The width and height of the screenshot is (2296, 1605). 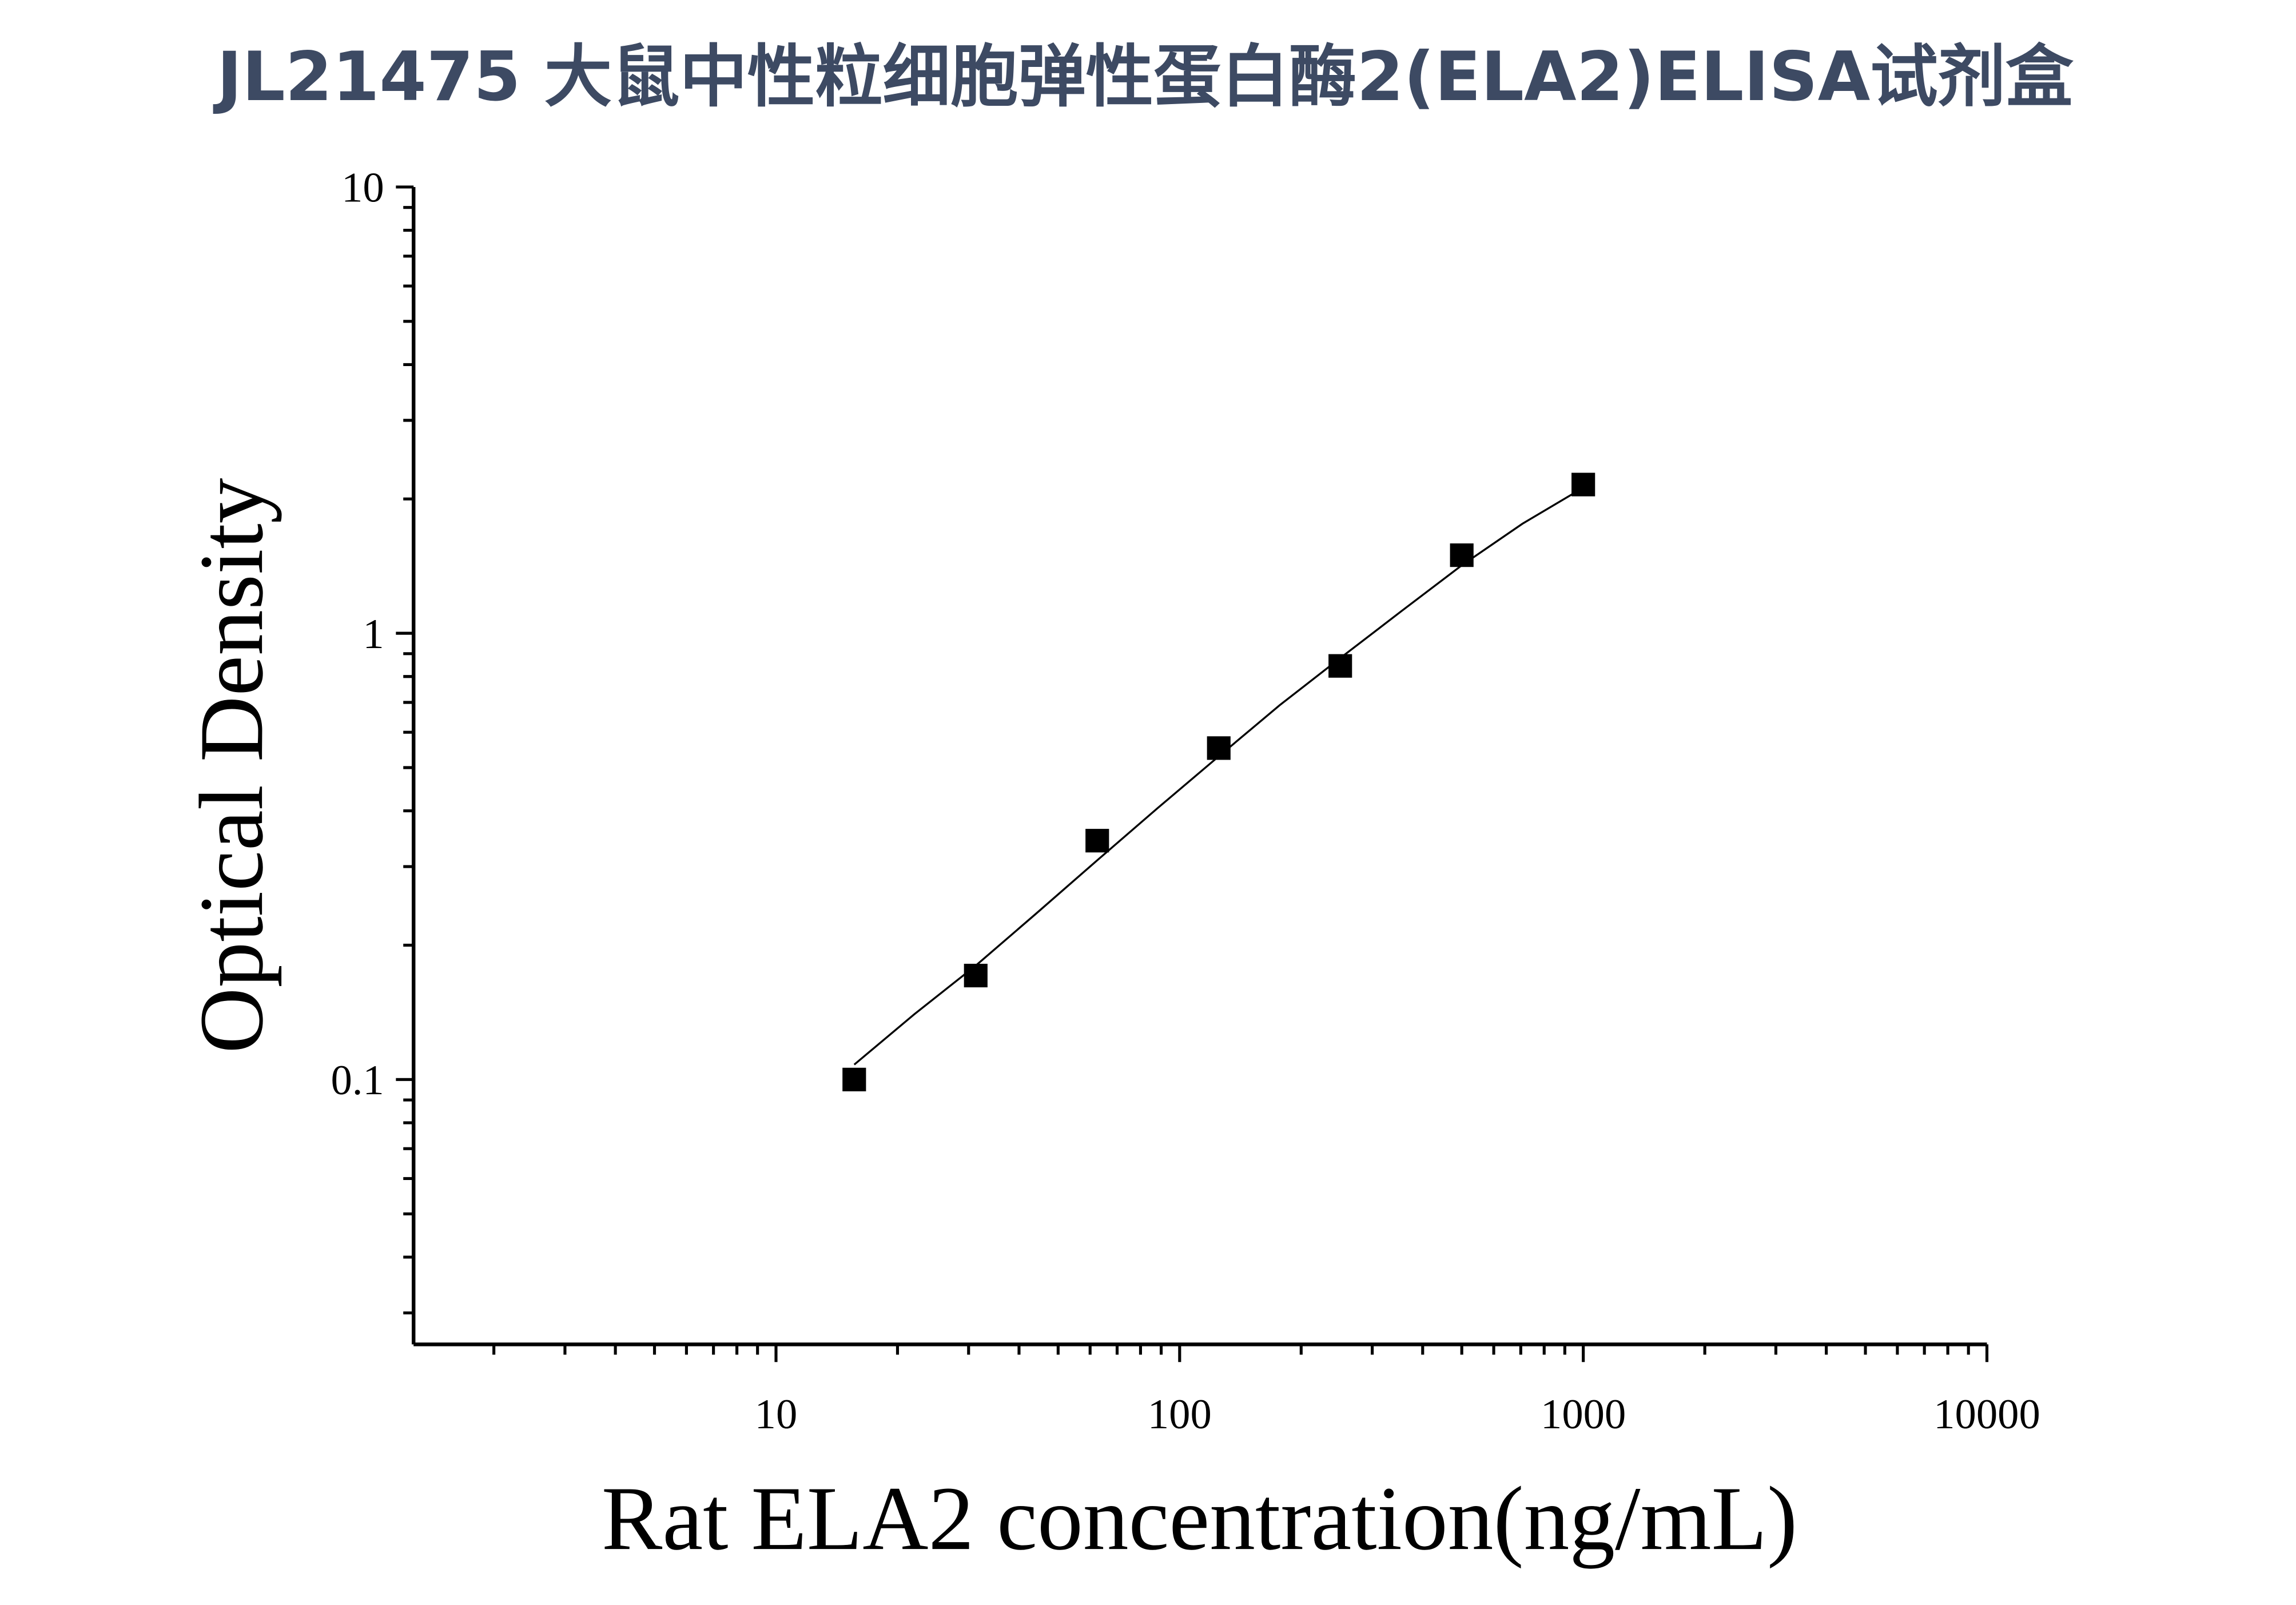 What do you see at coordinates (363, 188) in the screenshot?
I see `y-tick-label: 10` at bounding box center [363, 188].